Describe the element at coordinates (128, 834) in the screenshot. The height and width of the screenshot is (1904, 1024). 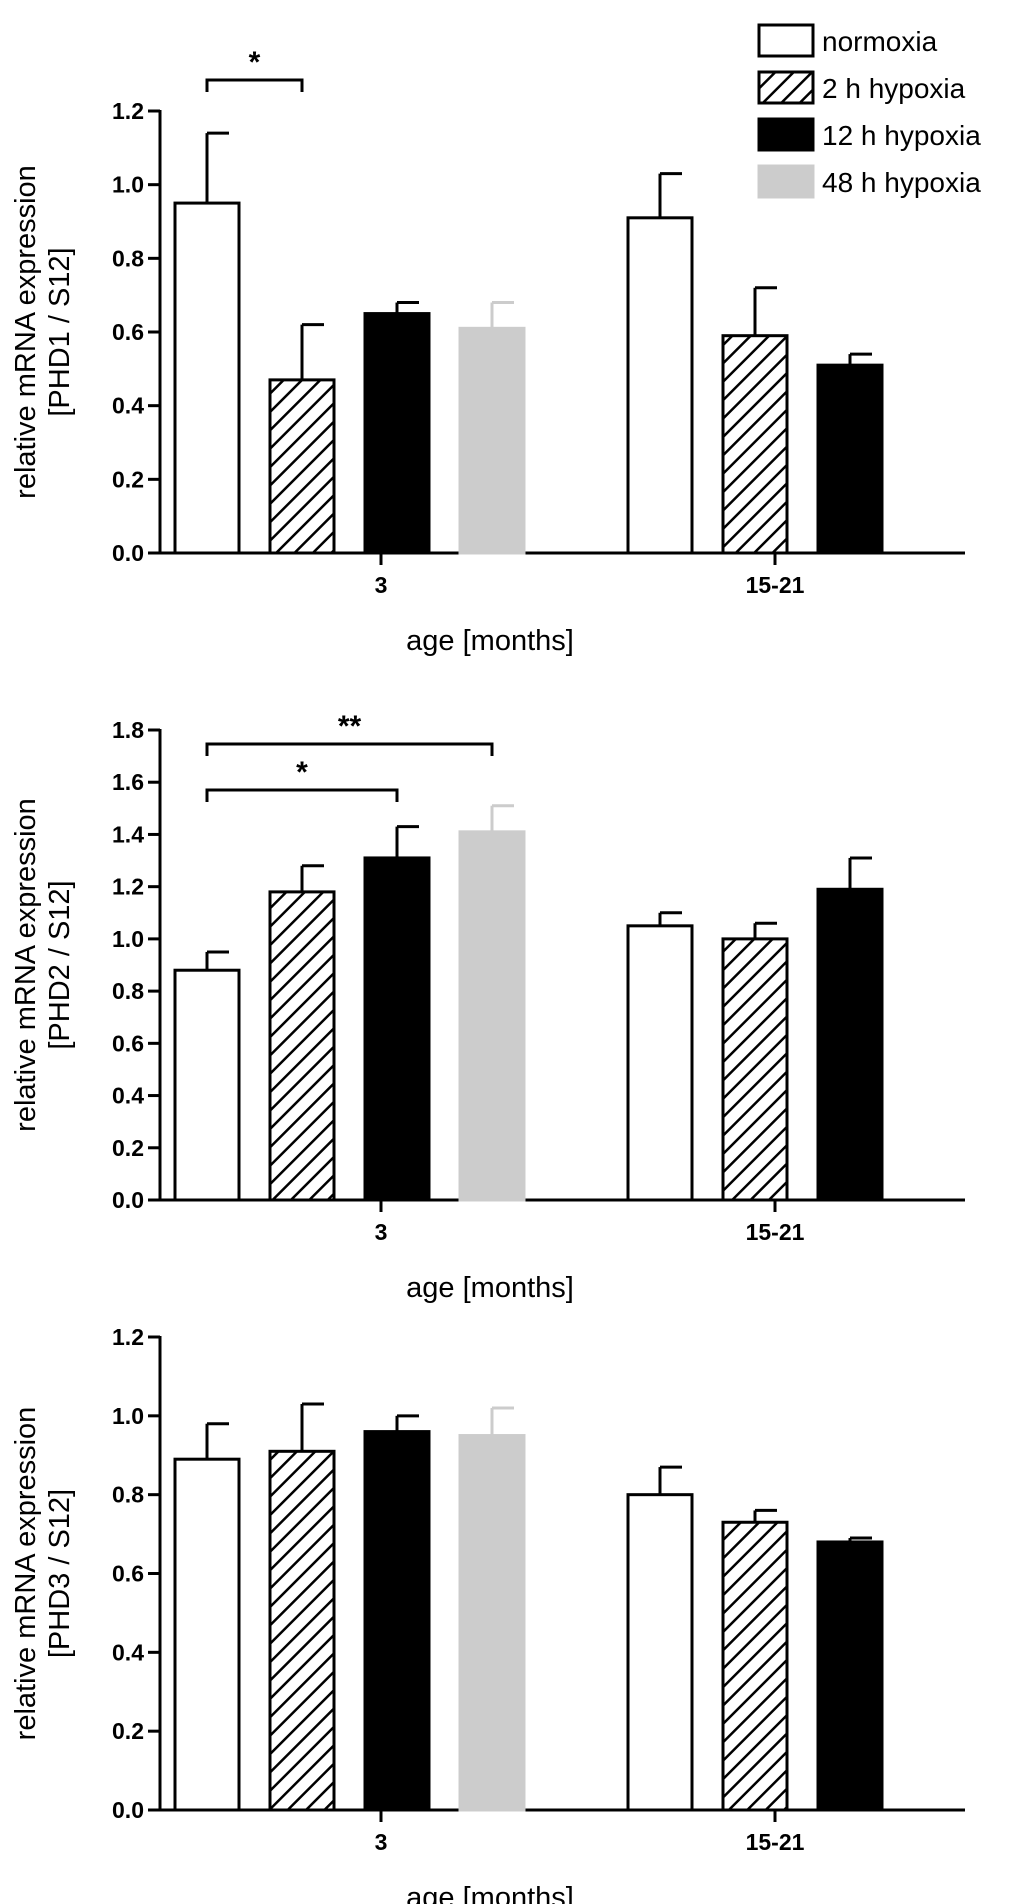
I see `y-tick-label: 1.4` at that location.